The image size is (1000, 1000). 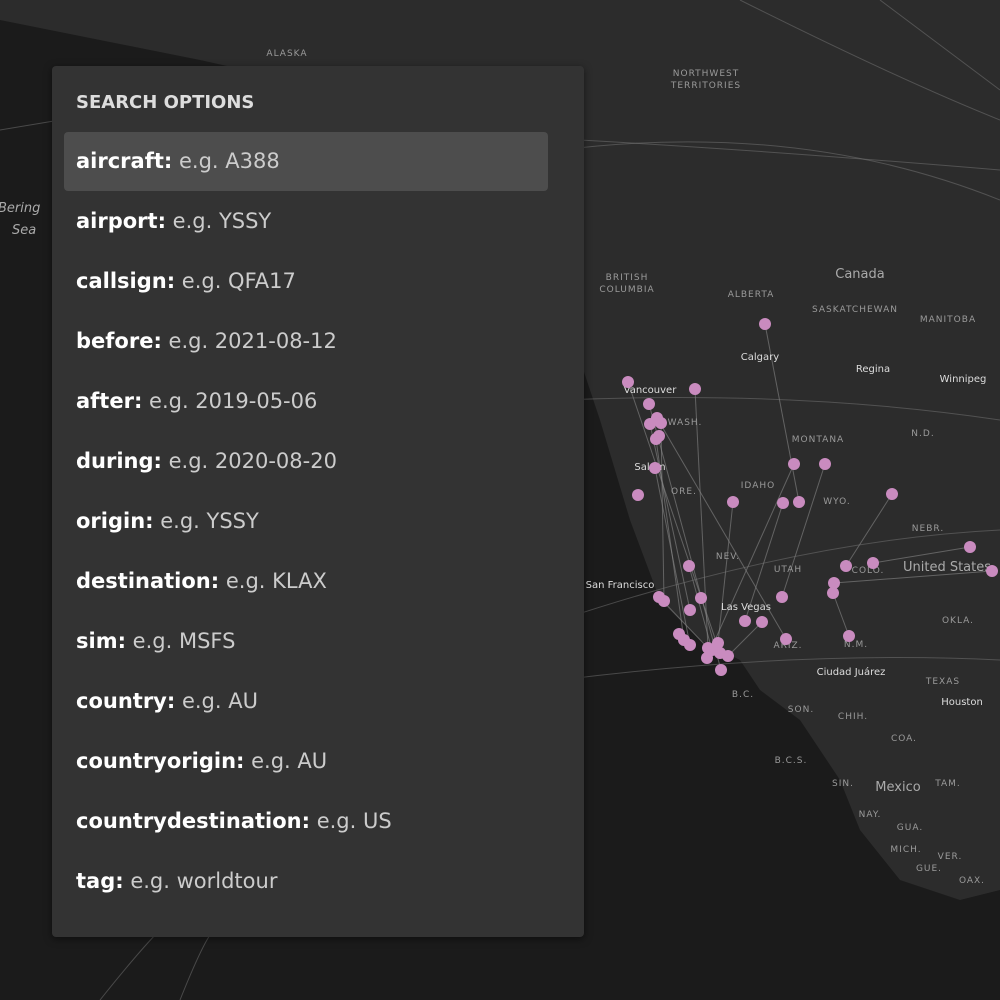 I want to click on option-example: e.g. worldtour, so click(x=204, y=881).